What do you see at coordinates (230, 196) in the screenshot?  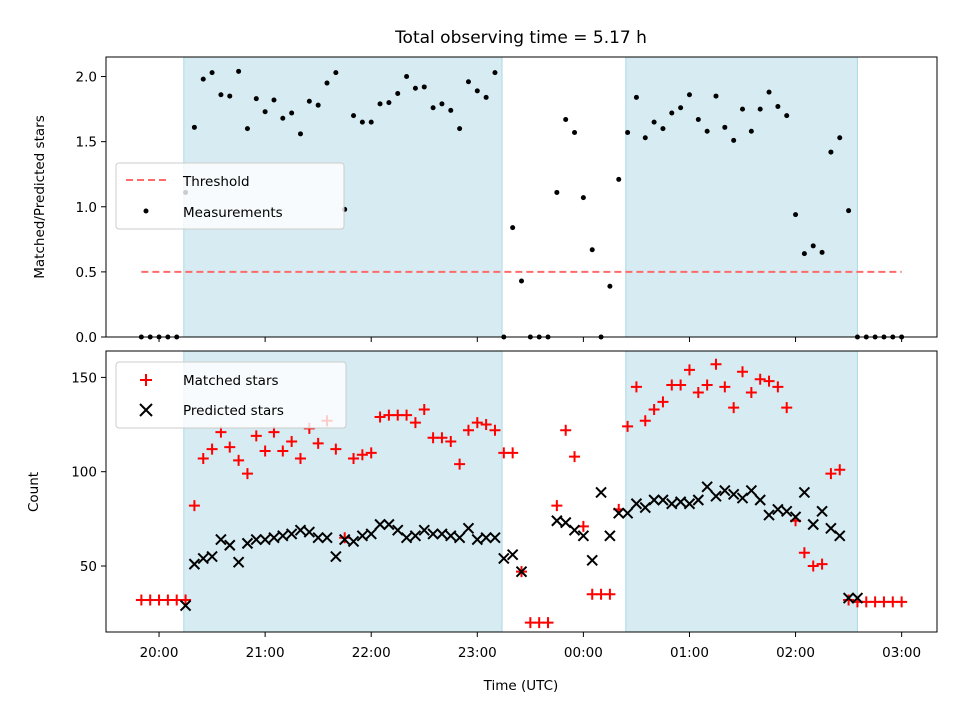 I see `top-legend: Threshold Measurements` at bounding box center [230, 196].